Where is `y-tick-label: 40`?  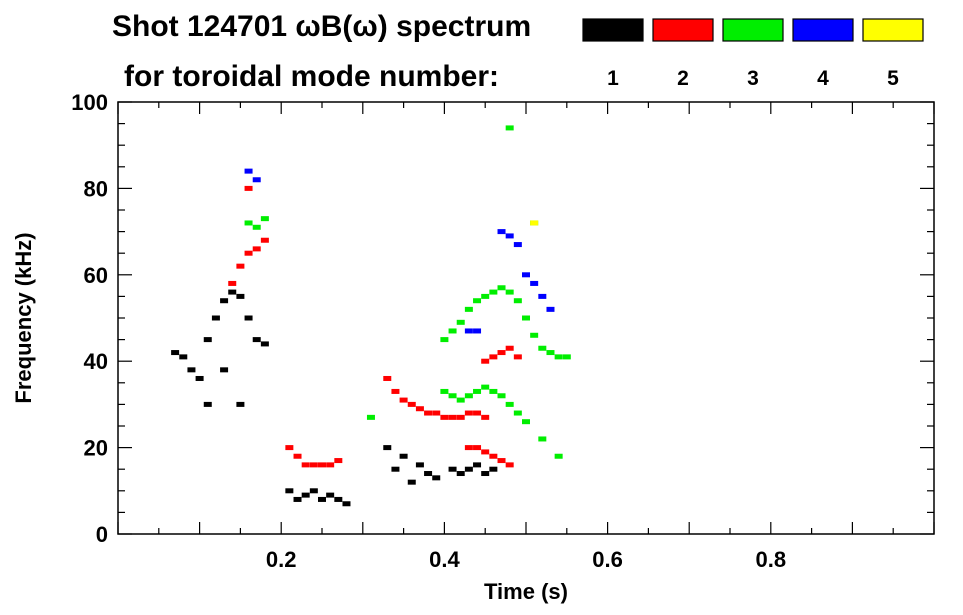 y-tick-label: 40 is located at coordinates (96, 361).